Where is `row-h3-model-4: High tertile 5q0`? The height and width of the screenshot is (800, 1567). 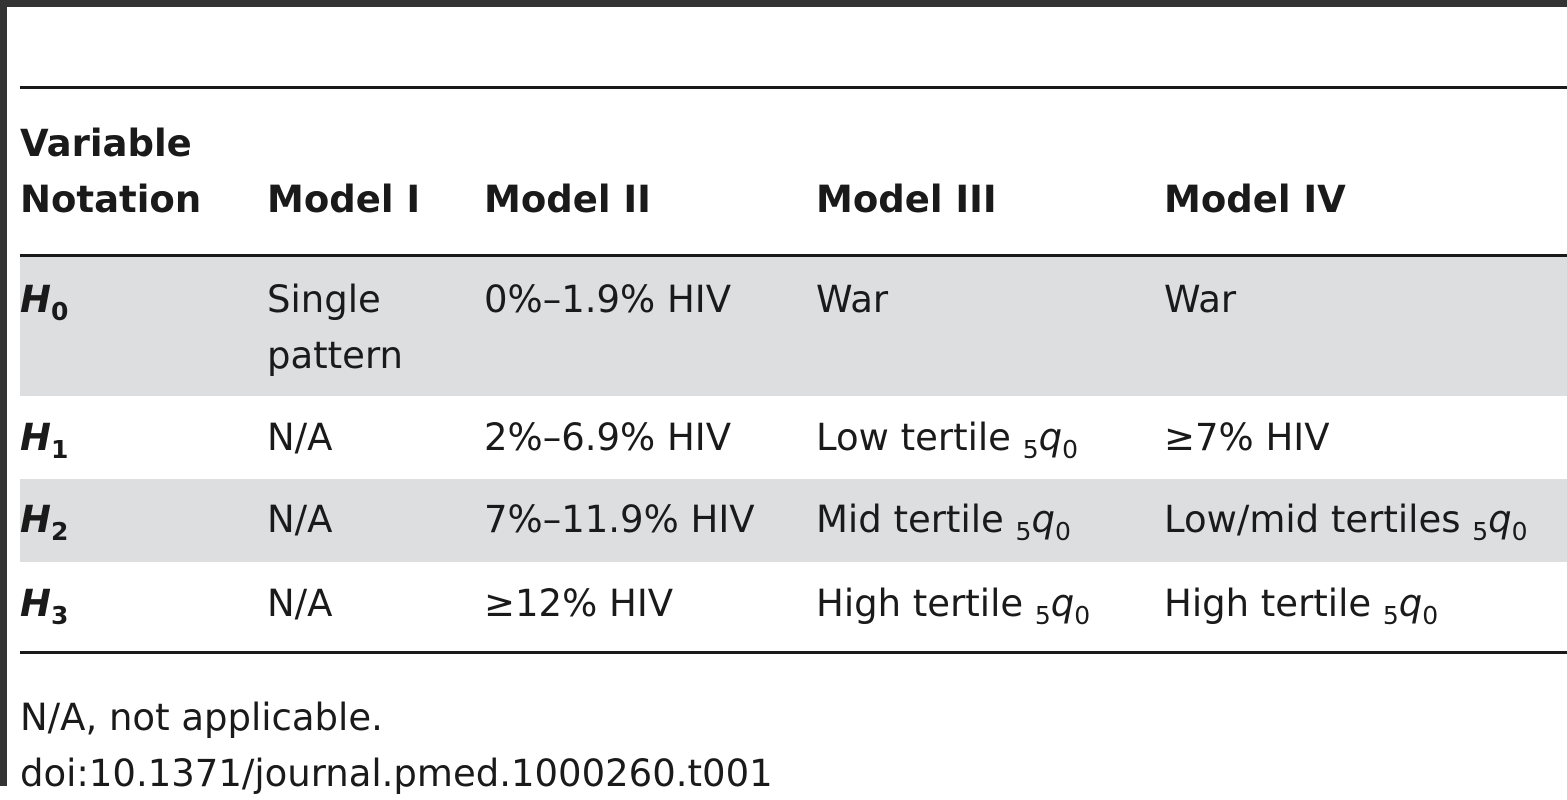 row-h3-model-4: High tertile 5q0 is located at coordinates (1301, 606).